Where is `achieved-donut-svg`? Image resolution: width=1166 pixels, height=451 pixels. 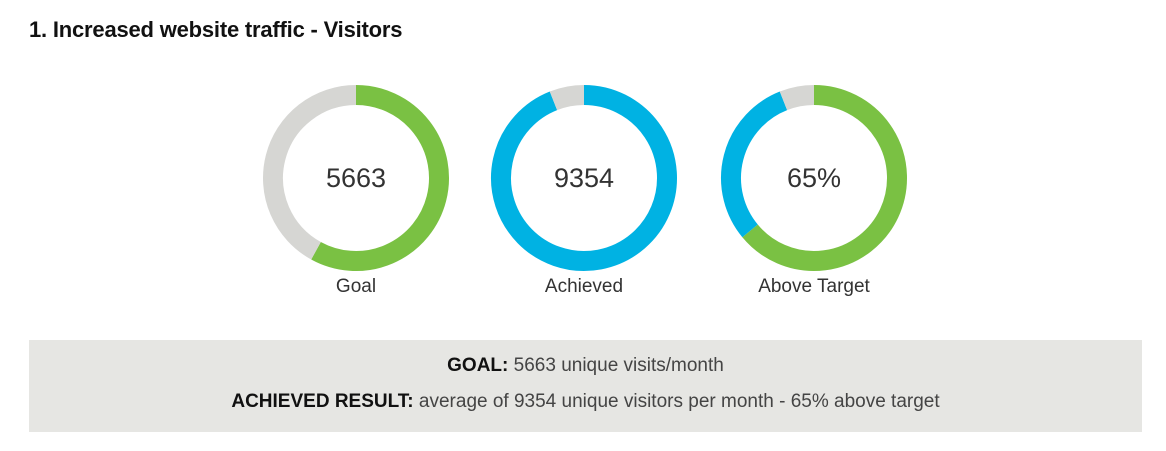 achieved-donut-svg is located at coordinates (584, 178).